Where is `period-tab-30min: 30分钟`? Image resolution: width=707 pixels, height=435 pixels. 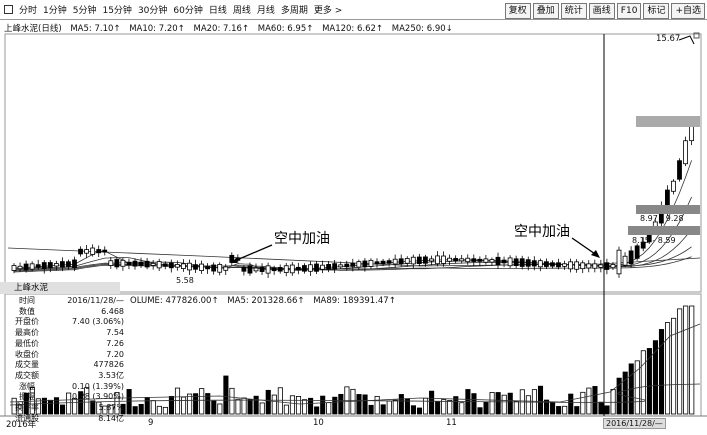
period-tab-30min: 30分钟 is located at coordinates (152, 11).